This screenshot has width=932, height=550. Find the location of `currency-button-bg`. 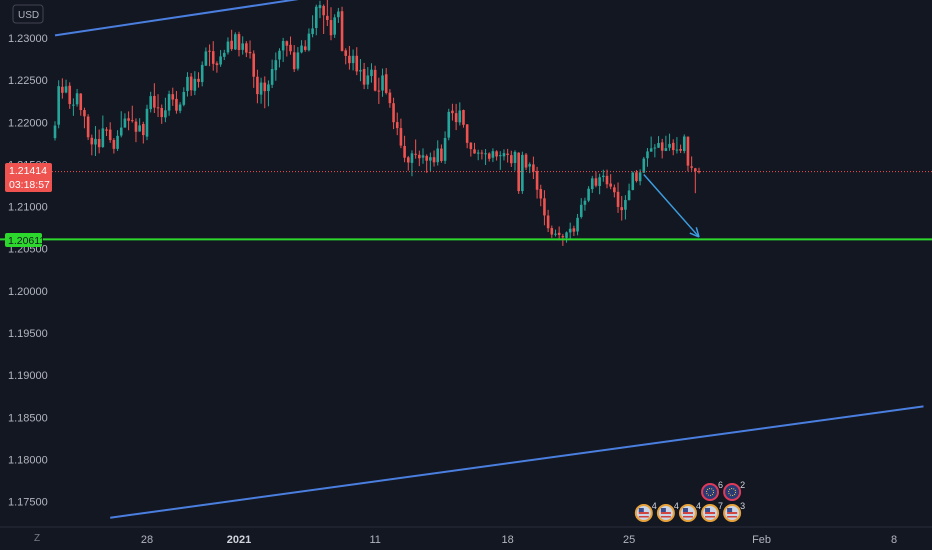

currency-button-bg is located at coordinates (28, 14).